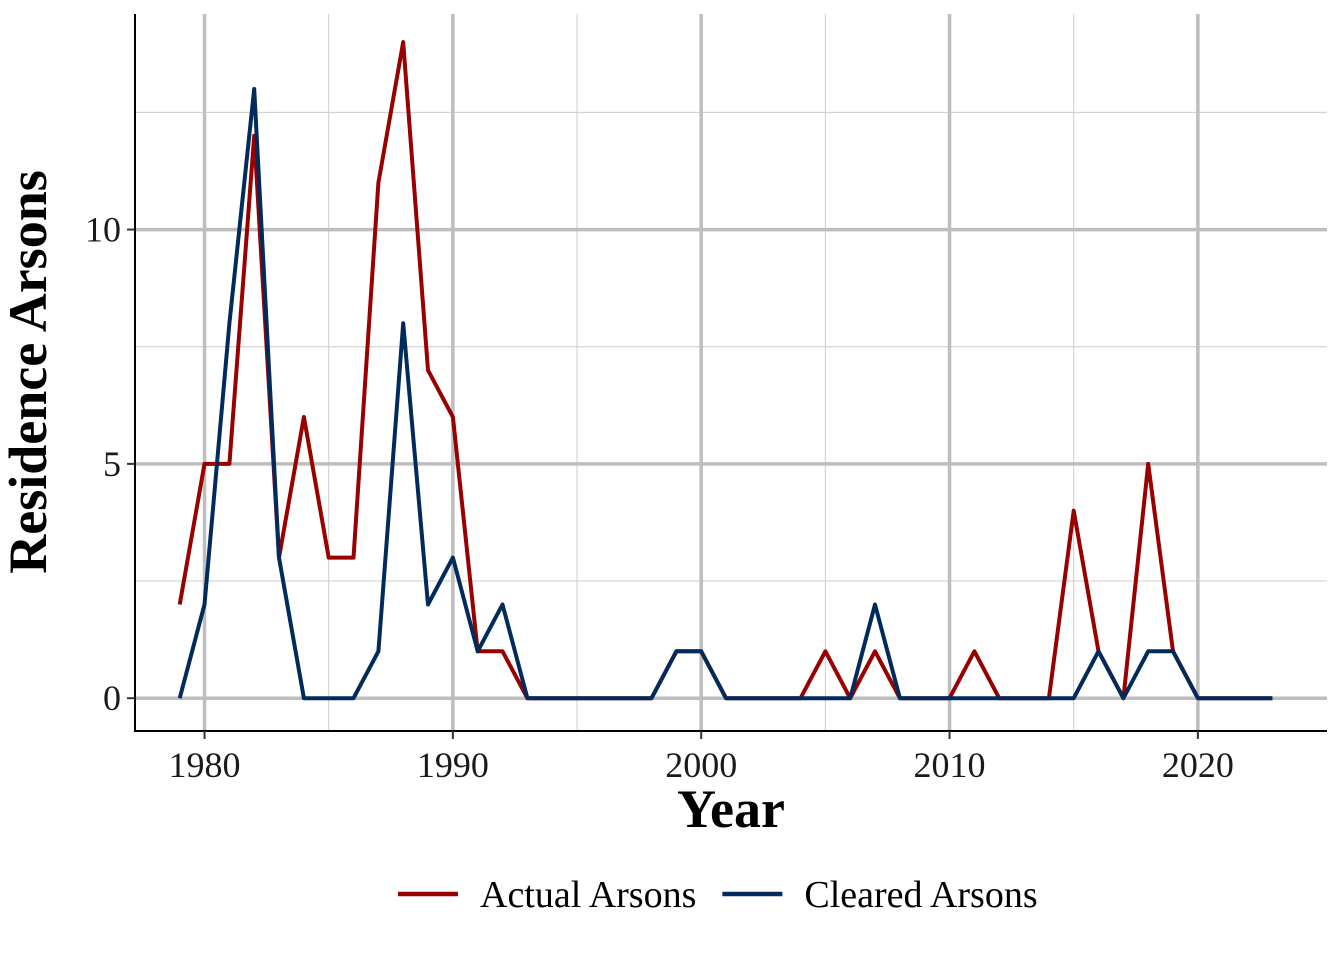 The image size is (1344, 960). Describe the element at coordinates (205, 765) in the screenshot. I see `x-tick-label: 1980` at that location.